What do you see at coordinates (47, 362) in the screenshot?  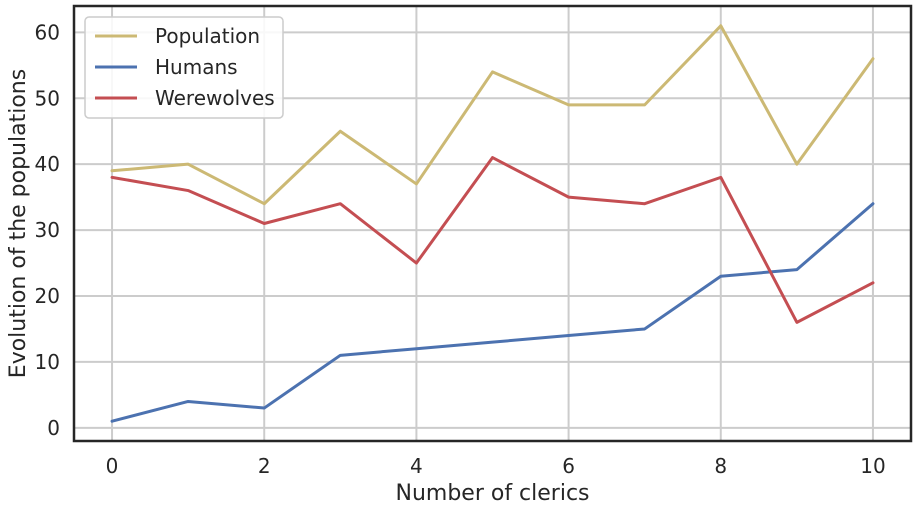 I see `y-tick-label: 10` at bounding box center [47, 362].